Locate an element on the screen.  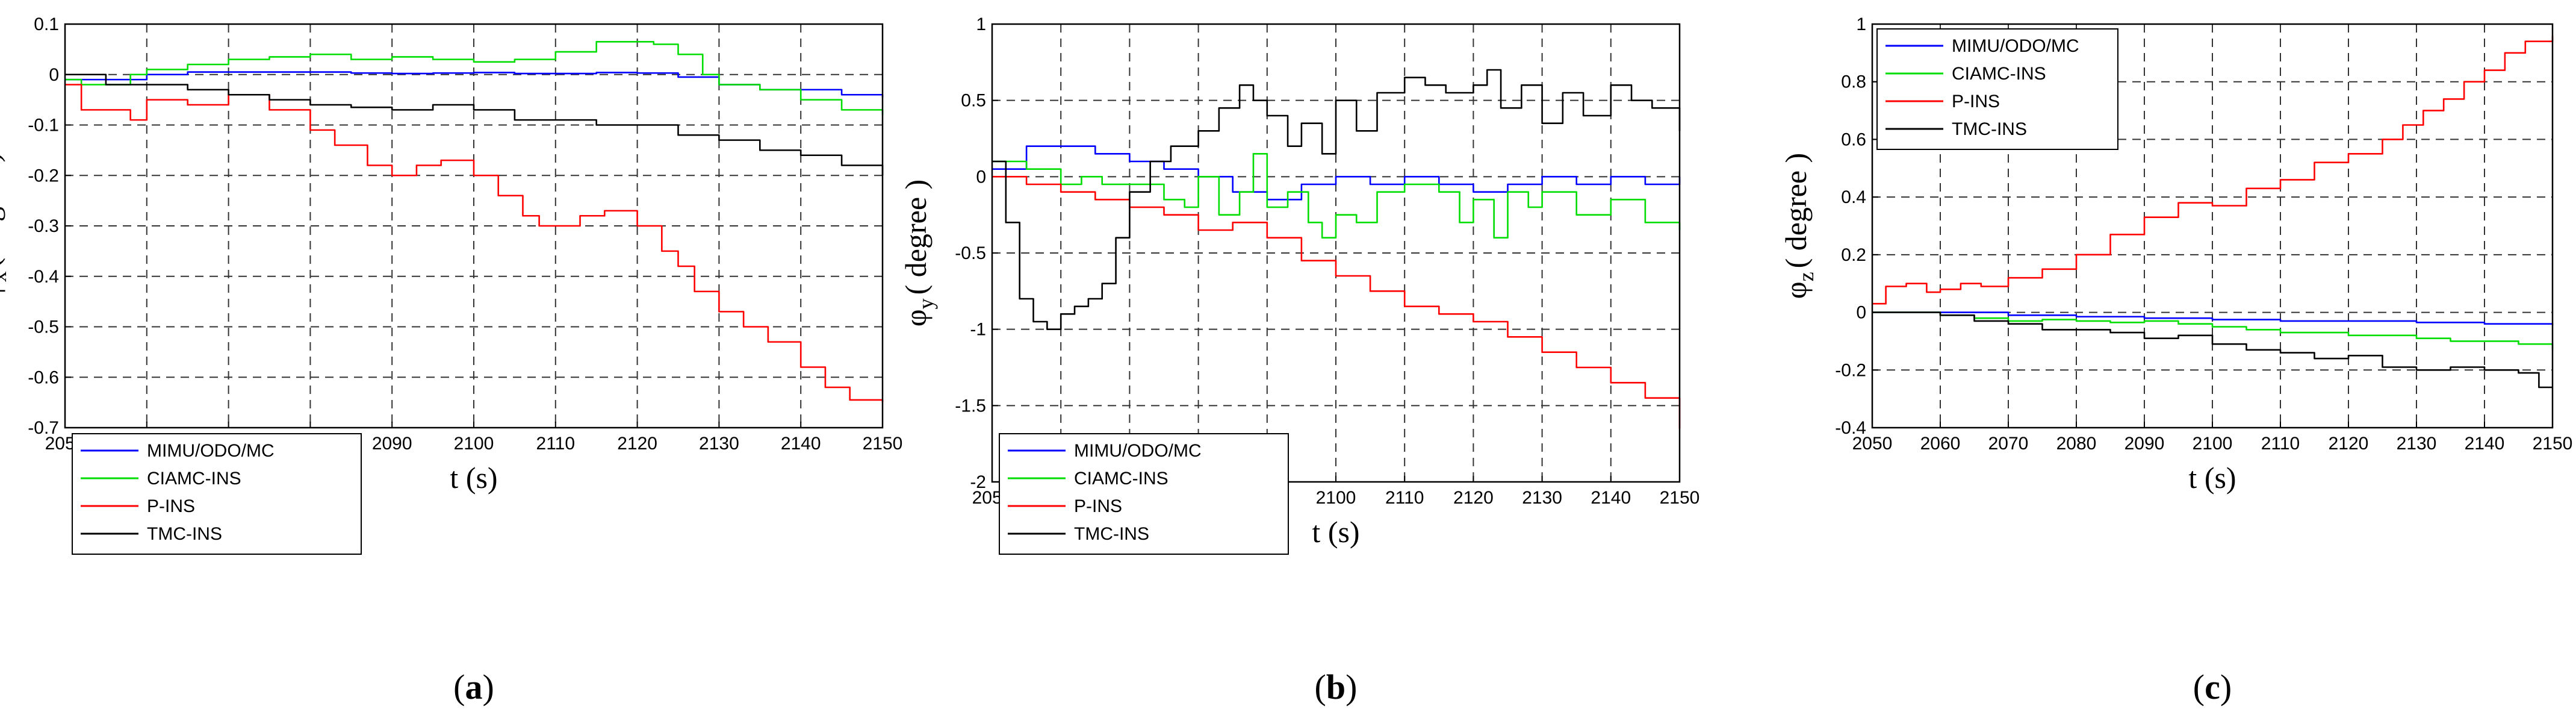
y-tick-label: 0.5 is located at coordinates (973, 101).